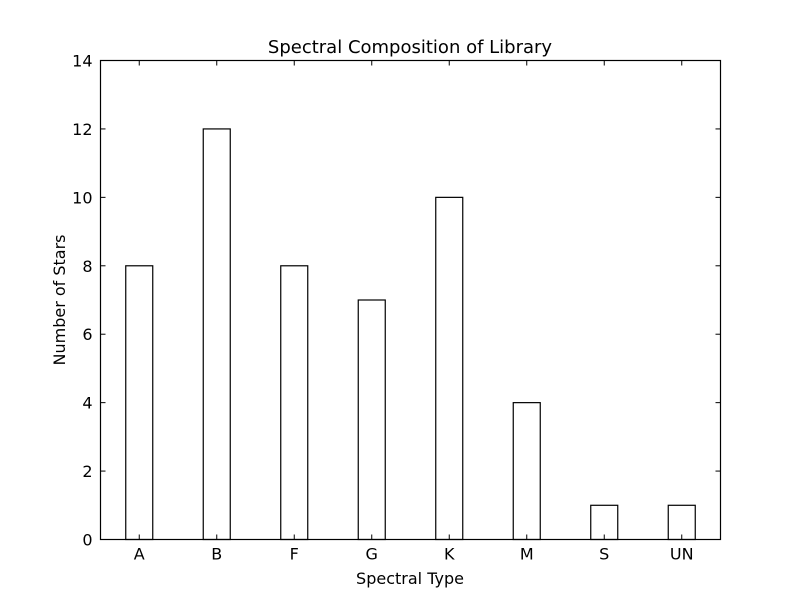  What do you see at coordinates (87, 403) in the screenshot?
I see `y-tick-label: 4` at bounding box center [87, 403].